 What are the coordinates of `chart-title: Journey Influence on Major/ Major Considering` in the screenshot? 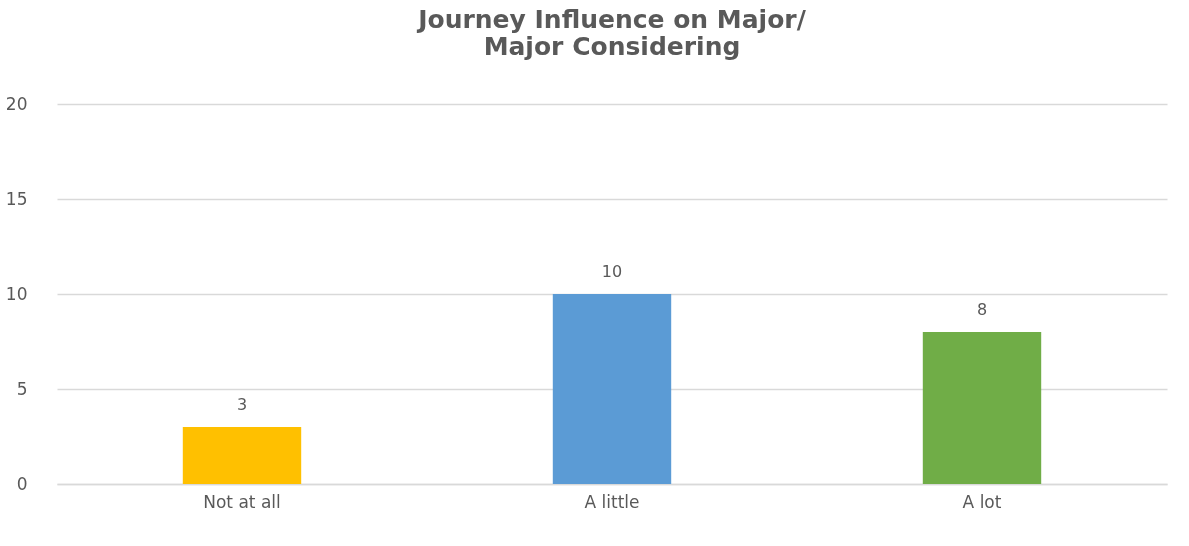 It's located at (611, 33).